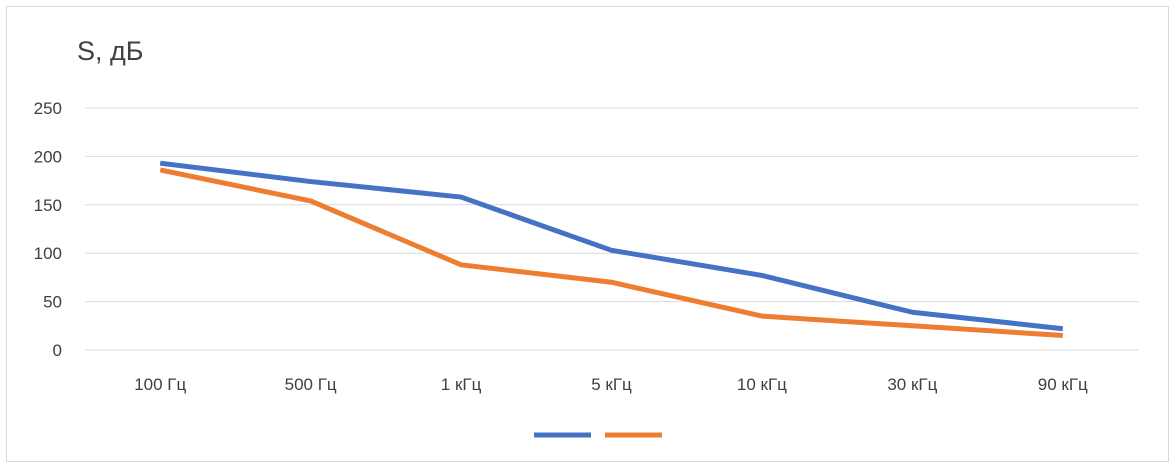 The height and width of the screenshot is (475, 1176). Describe the element at coordinates (160, 384) in the screenshot. I see `x-tick-label: 100 Гц` at that location.